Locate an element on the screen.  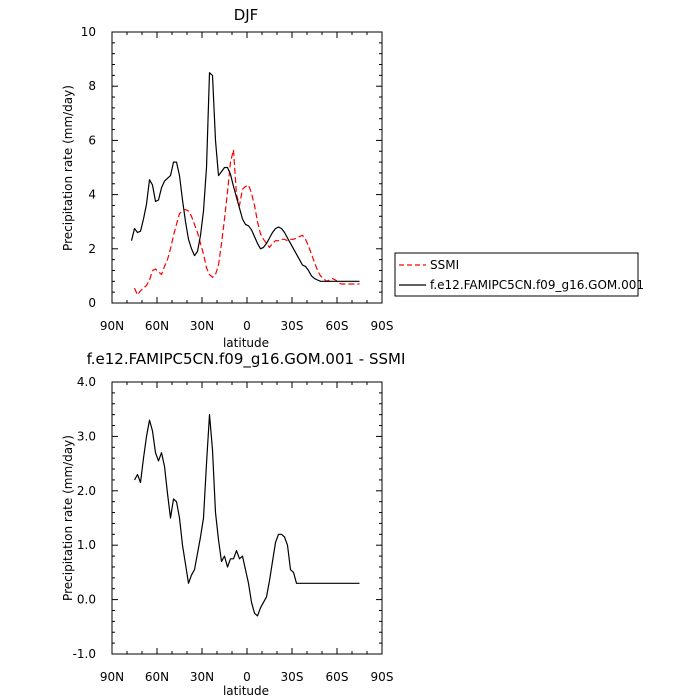
series-line-ssmi is located at coordinates (246, 222).